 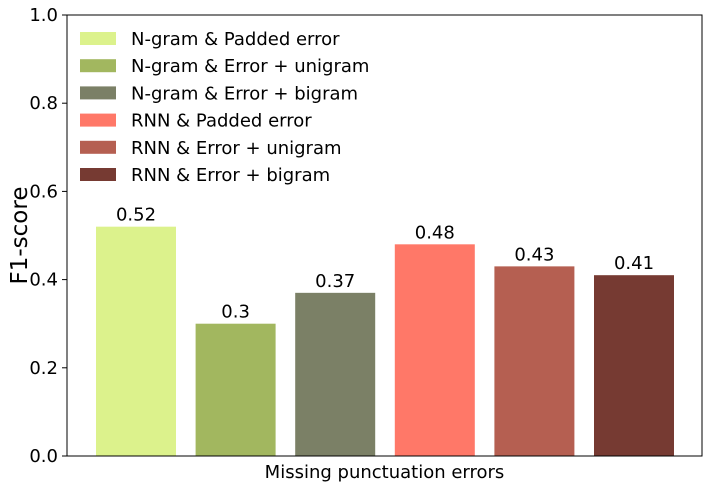 What do you see at coordinates (235, 312) in the screenshot?
I see `bar-value-label: 0.3` at bounding box center [235, 312].